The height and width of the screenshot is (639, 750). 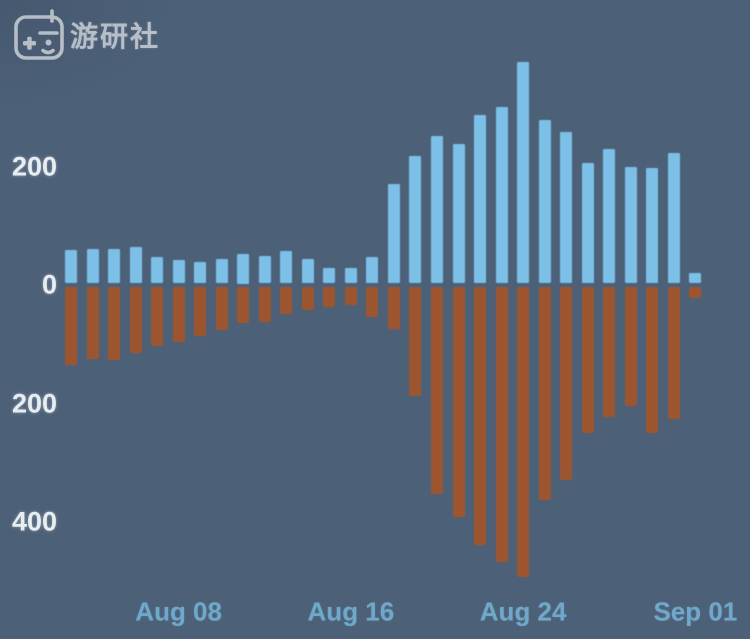 What do you see at coordinates (34, 521) in the screenshot?
I see `y-tick-label: 400` at bounding box center [34, 521].